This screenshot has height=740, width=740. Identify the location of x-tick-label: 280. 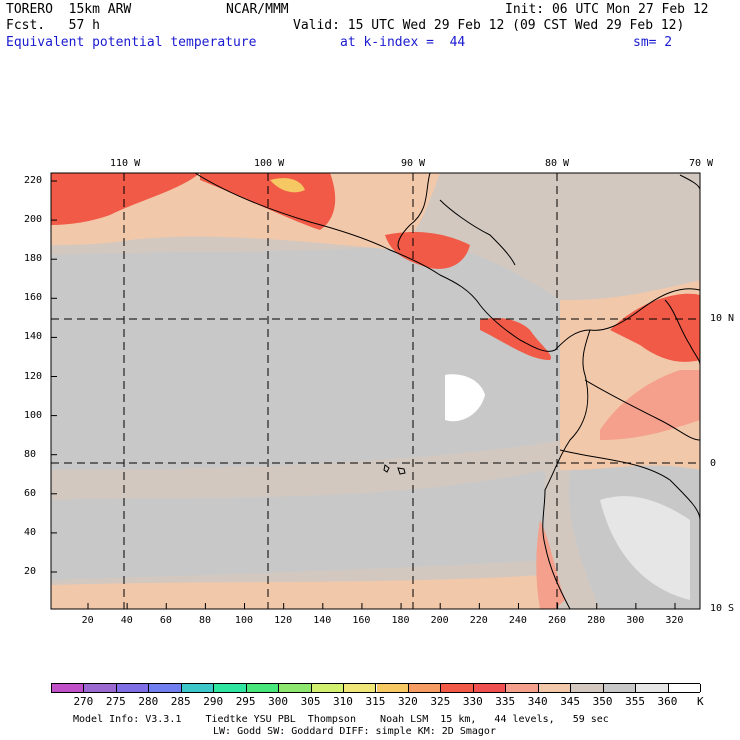
(596, 620).